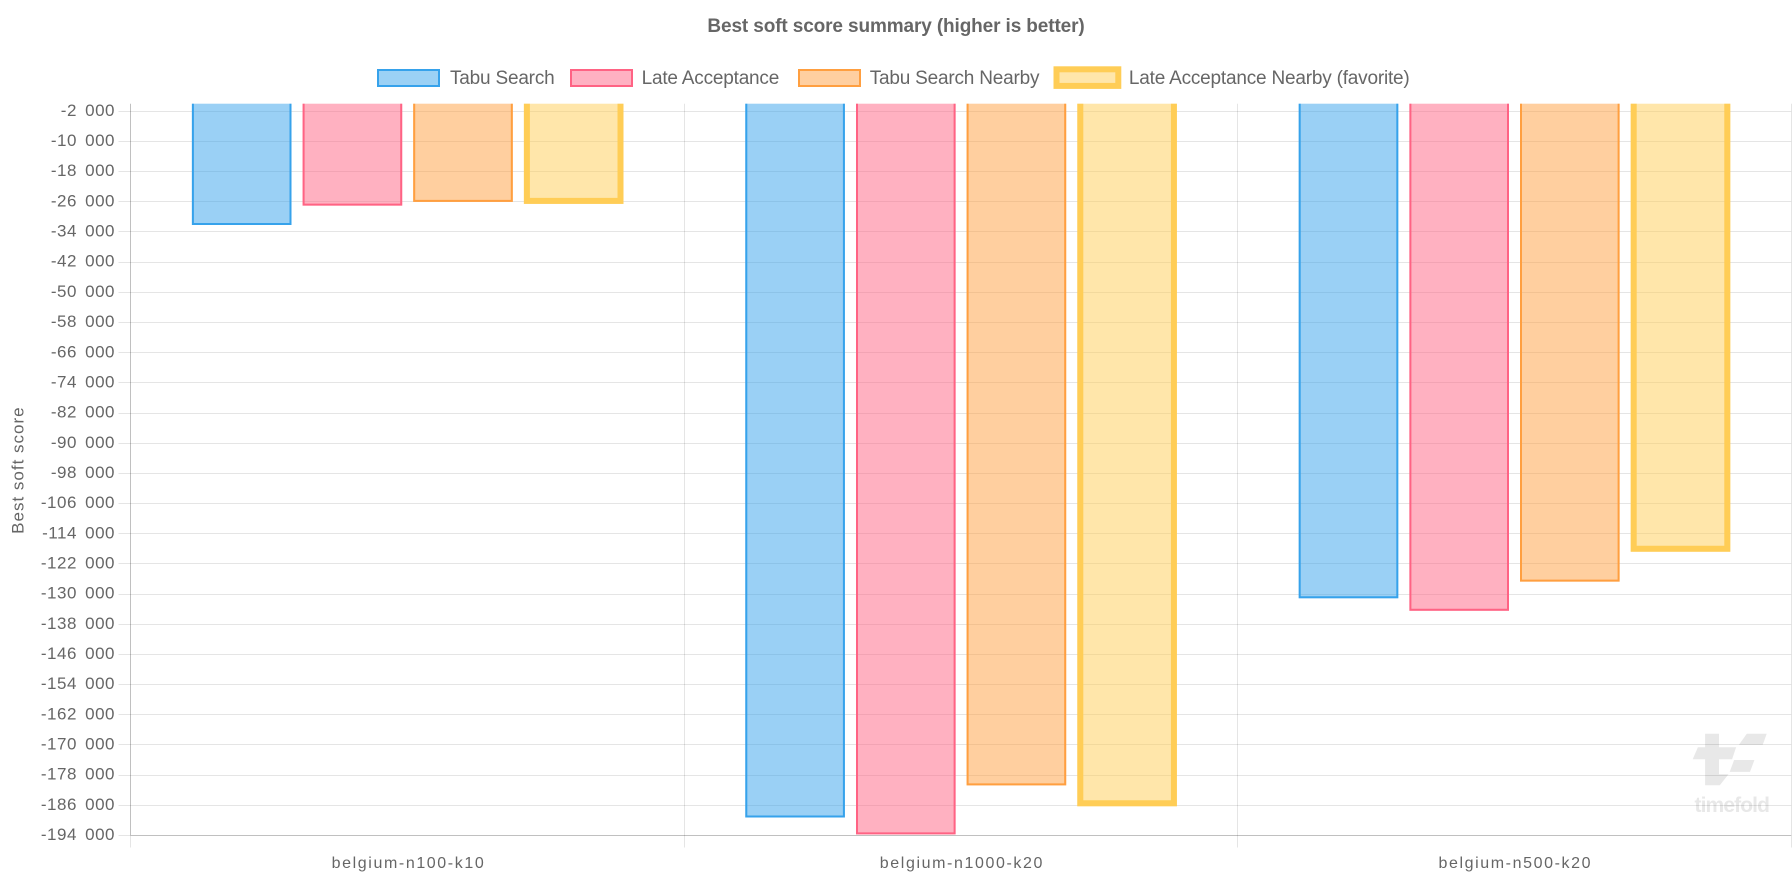 This screenshot has width=1792, height=880. What do you see at coordinates (78, 744) in the screenshot?
I see `svg-text: -170 000` at bounding box center [78, 744].